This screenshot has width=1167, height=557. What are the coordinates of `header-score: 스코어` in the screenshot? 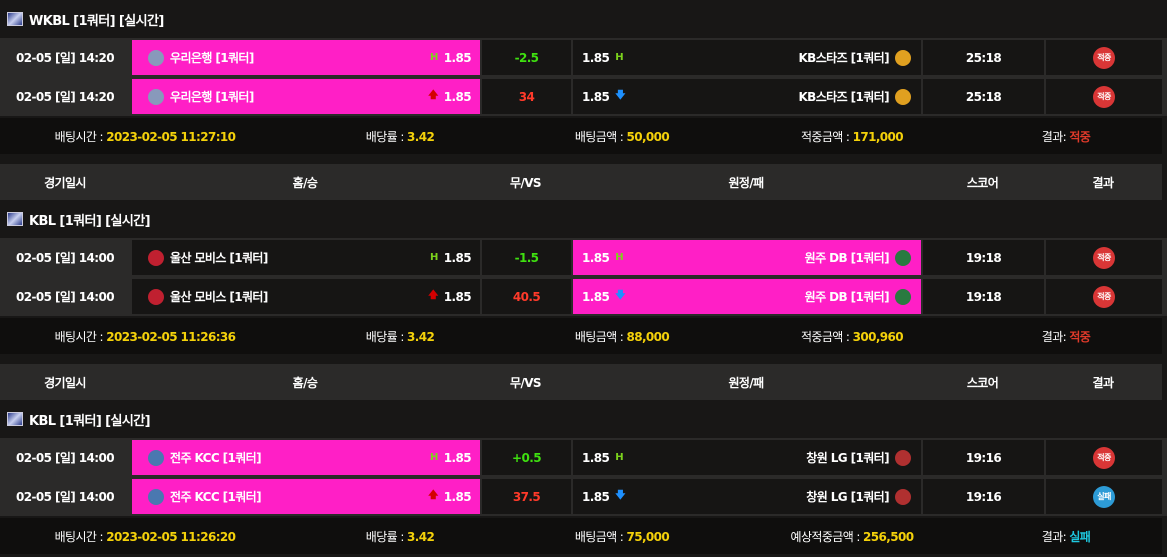 It's located at (982, 182).